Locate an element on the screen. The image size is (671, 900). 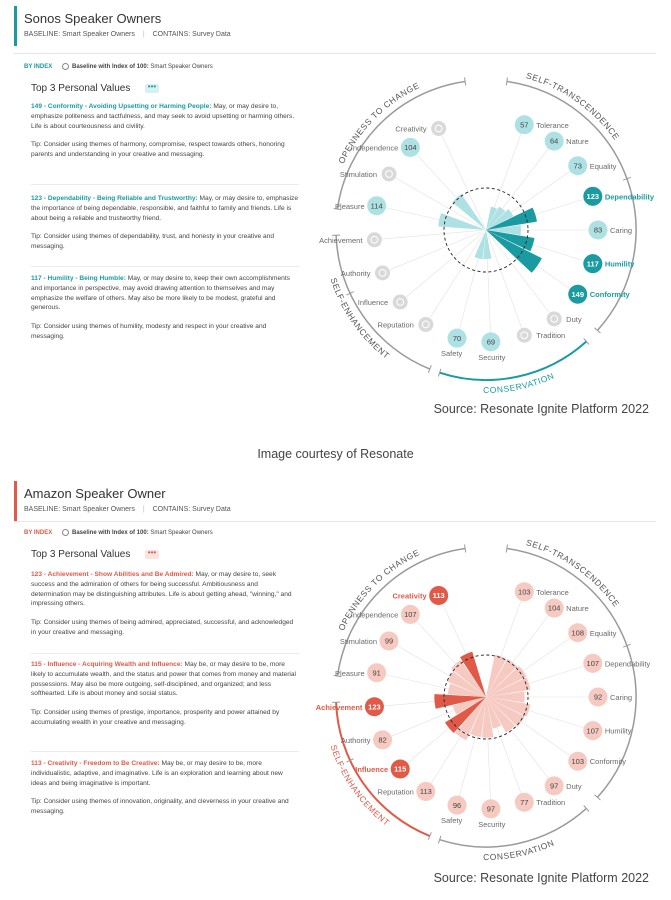
value-label-dependability: 107 is located at coordinates (593, 663).